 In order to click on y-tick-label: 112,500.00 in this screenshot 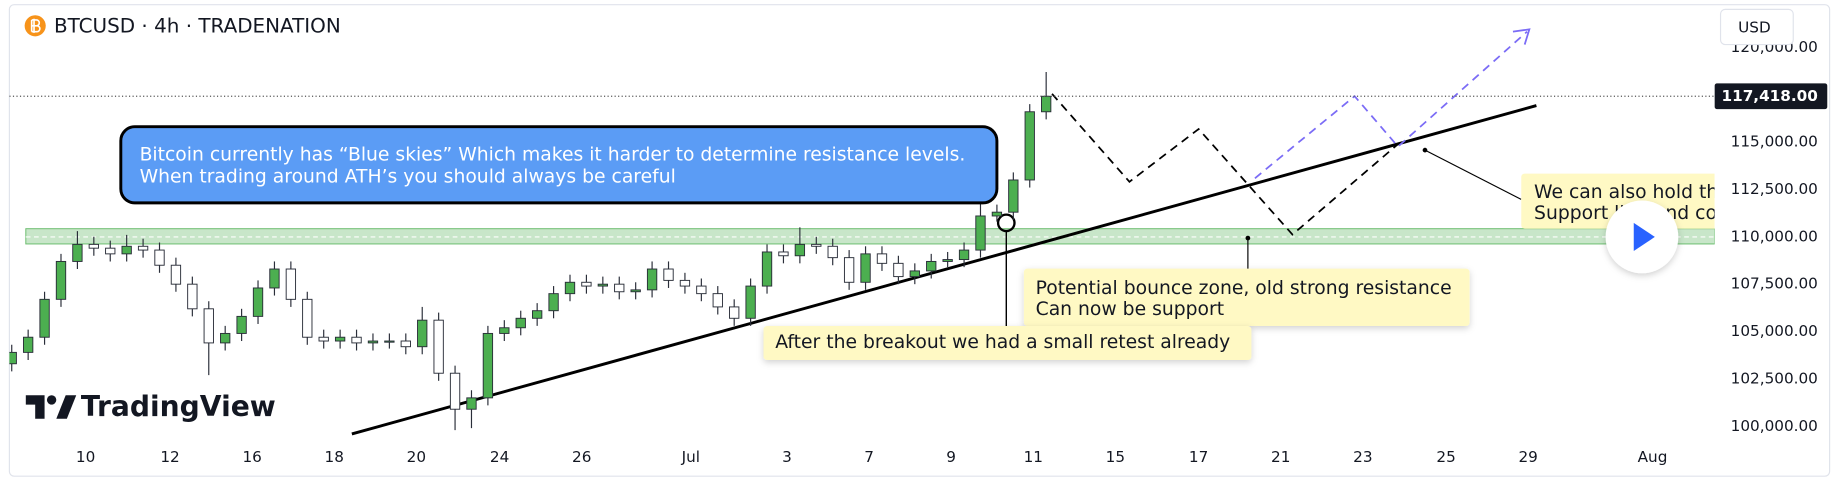, I will do `click(1774, 189)`.